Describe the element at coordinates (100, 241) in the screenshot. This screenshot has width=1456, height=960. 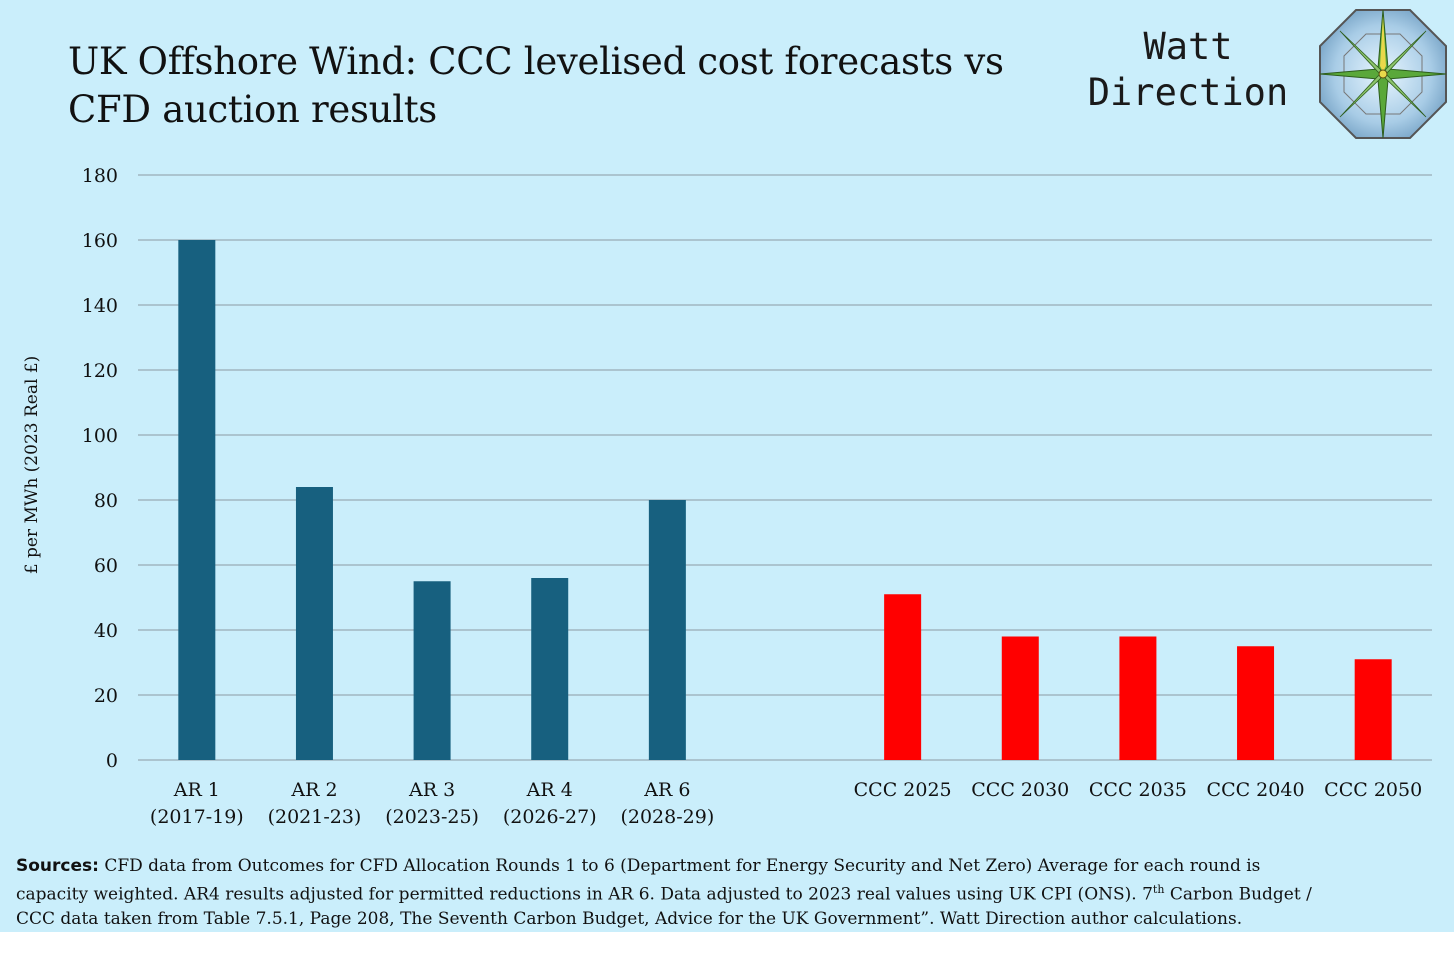
I see `y-tick-label: 160` at that location.